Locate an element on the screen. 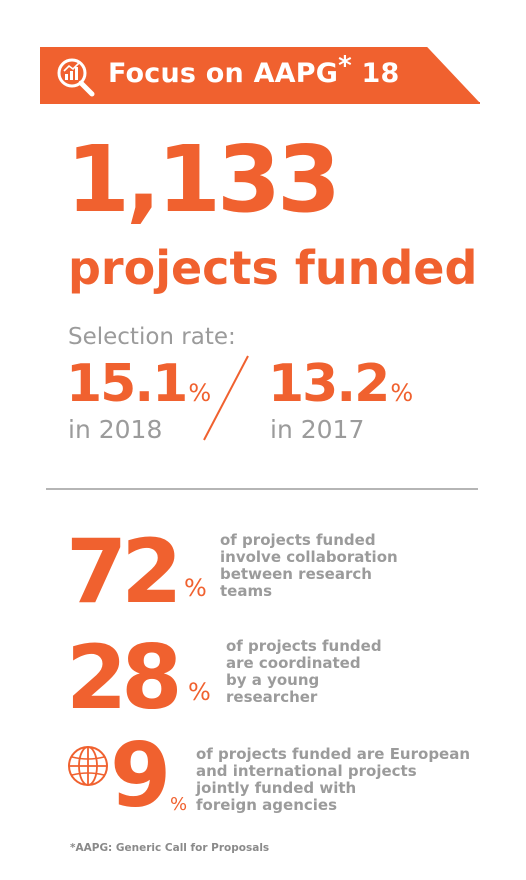 The width and height of the screenshot is (526, 880). page-title: Focus on AAPG* 18 is located at coordinates (254, 70).